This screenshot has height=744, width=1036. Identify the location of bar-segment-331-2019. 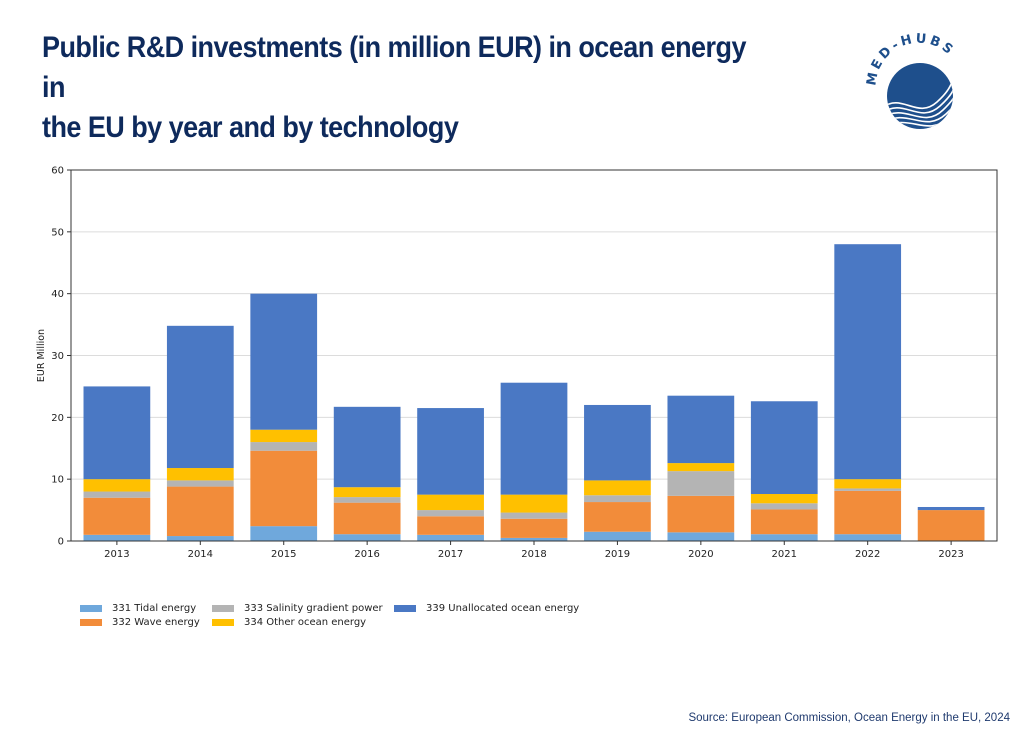
(617, 536).